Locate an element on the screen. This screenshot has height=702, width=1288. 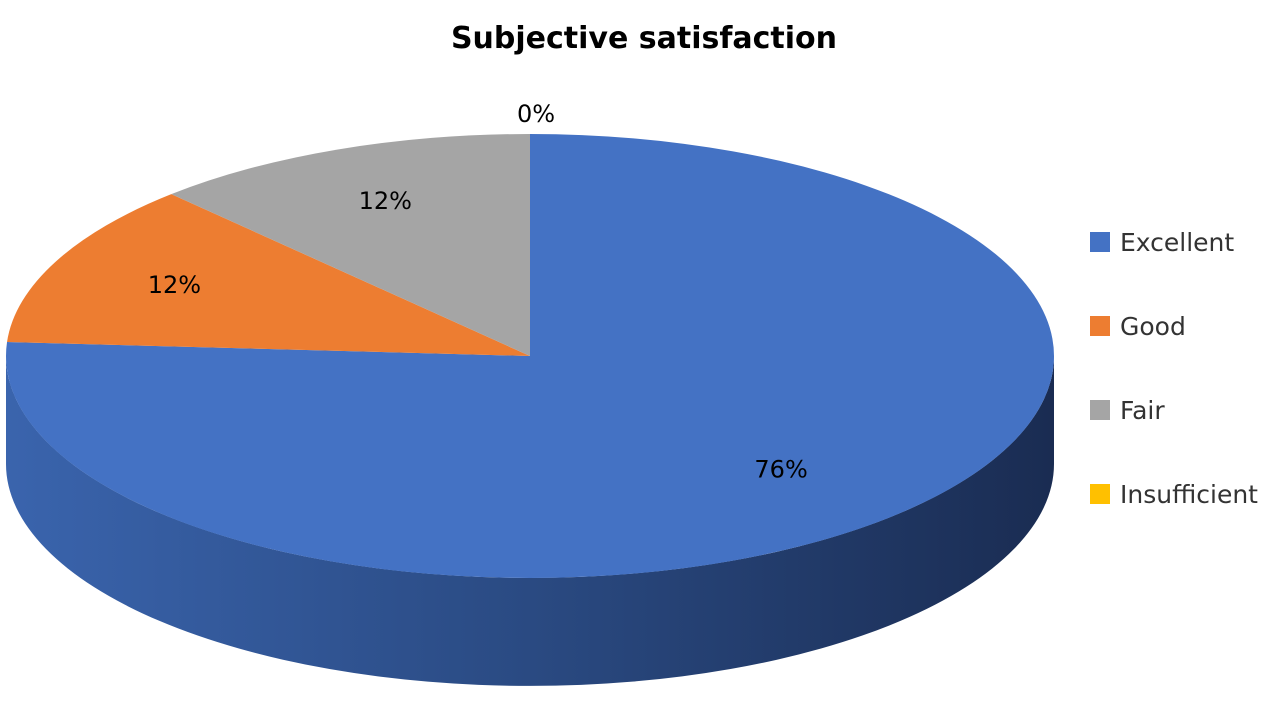
legend-item-good: Good is located at coordinates (1138, 326).